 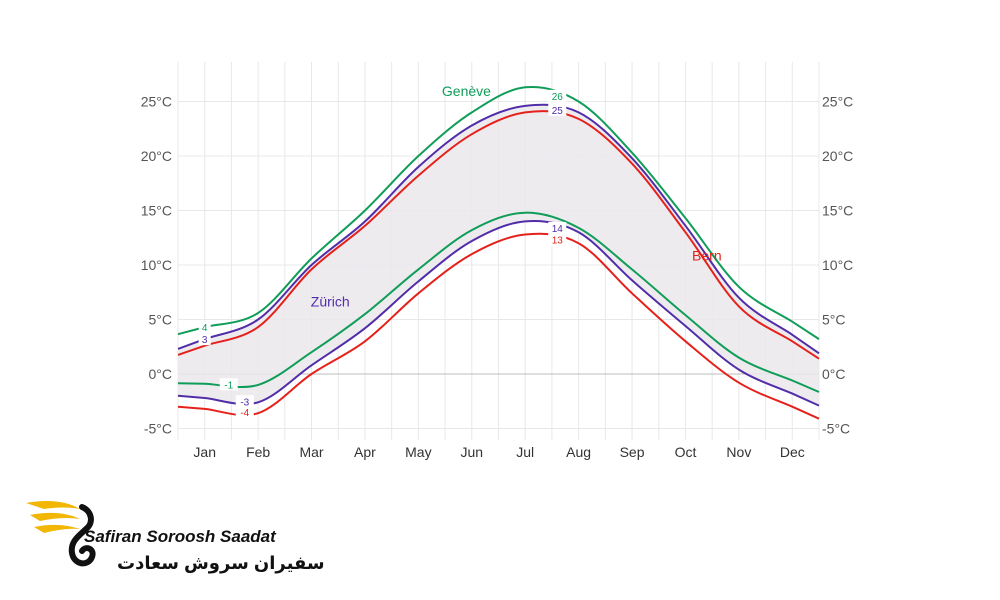 What do you see at coordinates (834, 374) in the screenshot?
I see `y-tick-label-right: 0°C` at bounding box center [834, 374].